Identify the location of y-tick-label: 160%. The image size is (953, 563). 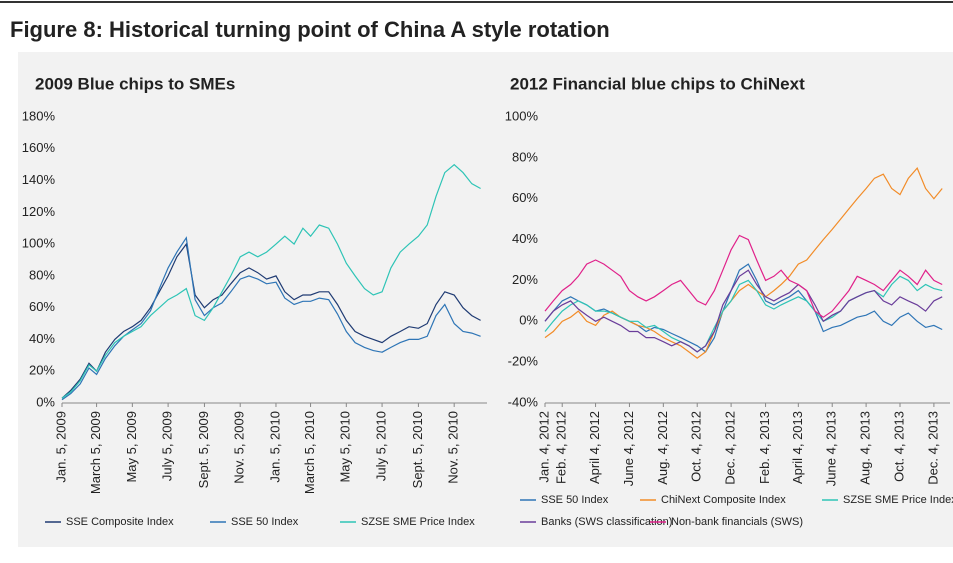
(39, 147).